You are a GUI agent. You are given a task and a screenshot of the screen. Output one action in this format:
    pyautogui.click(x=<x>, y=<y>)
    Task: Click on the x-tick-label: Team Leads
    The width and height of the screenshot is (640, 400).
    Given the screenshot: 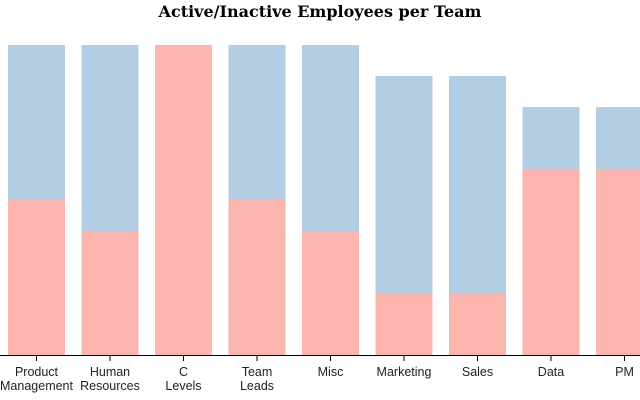 What is the action you would take?
    pyautogui.click(x=257, y=379)
    